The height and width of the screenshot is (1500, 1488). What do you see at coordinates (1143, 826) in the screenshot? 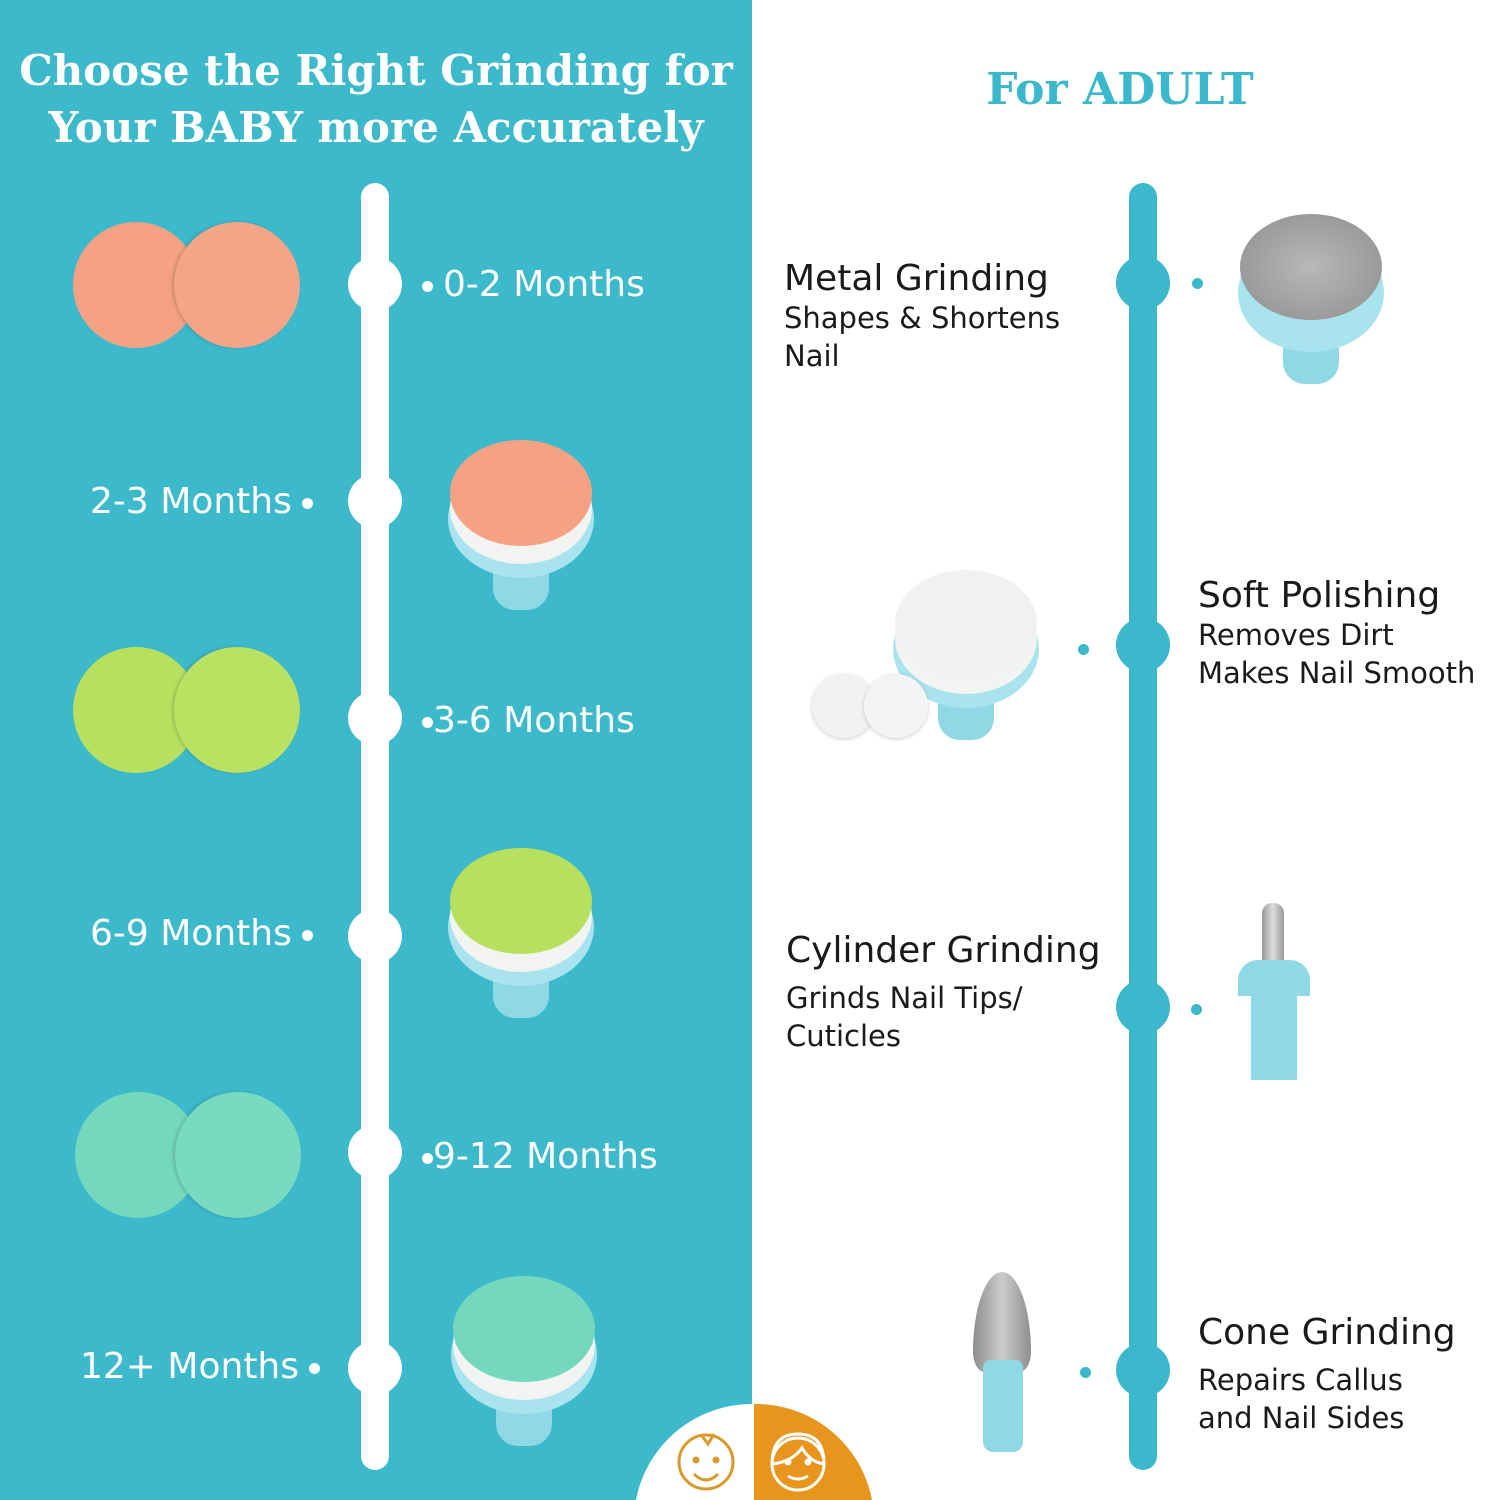
I see `adult-timeline` at bounding box center [1143, 826].